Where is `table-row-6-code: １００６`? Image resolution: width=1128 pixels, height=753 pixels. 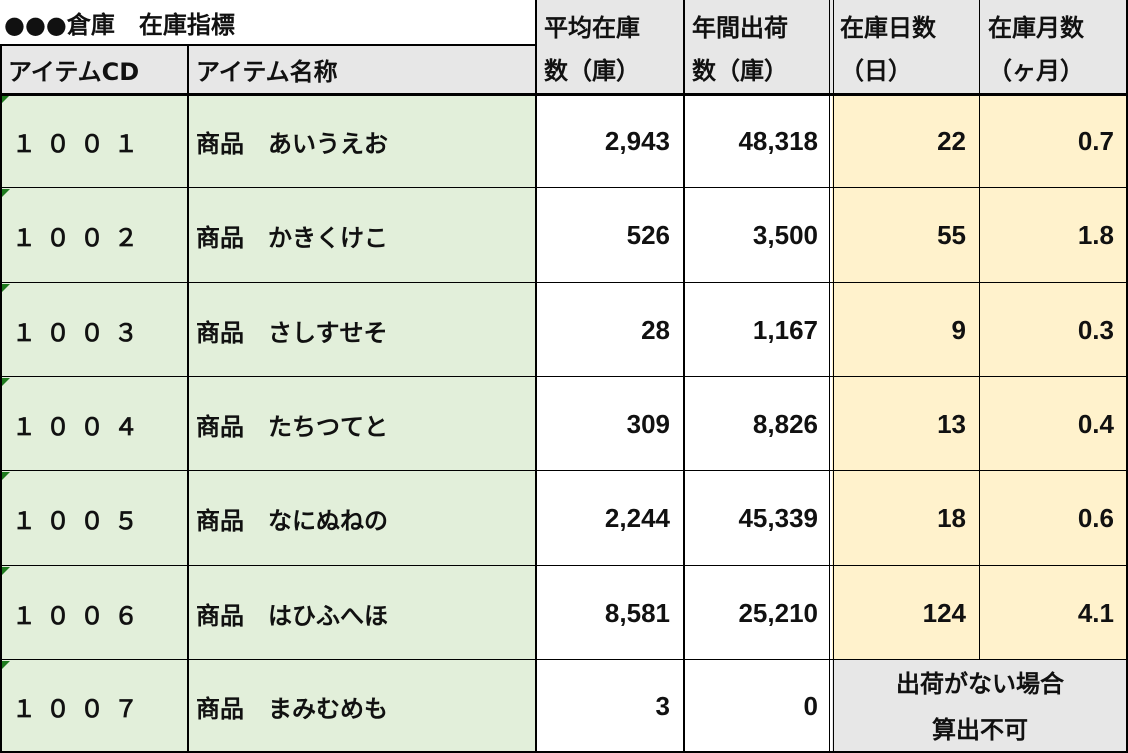 table-row-6-code: １００６ is located at coordinates (94, 613).